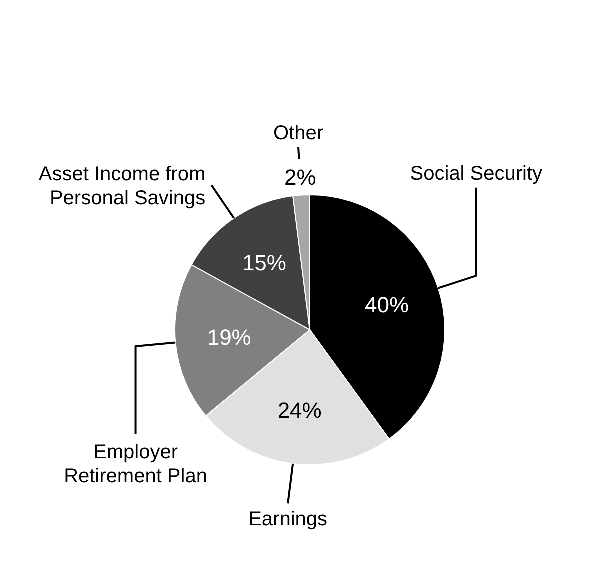 The width and height of the screenshot is (592, 588). Describe the element at coordinates (229, 337) in the screenshot. I see `data-label: 19%` at that location.